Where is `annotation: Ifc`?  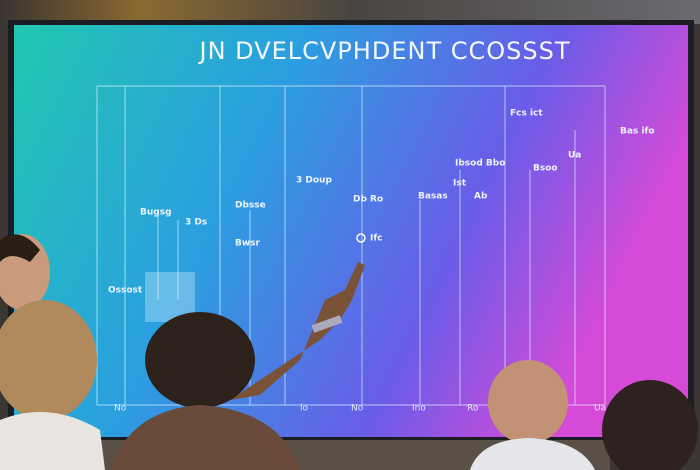 annotation: Ifc is located at coordinates (376, 239).